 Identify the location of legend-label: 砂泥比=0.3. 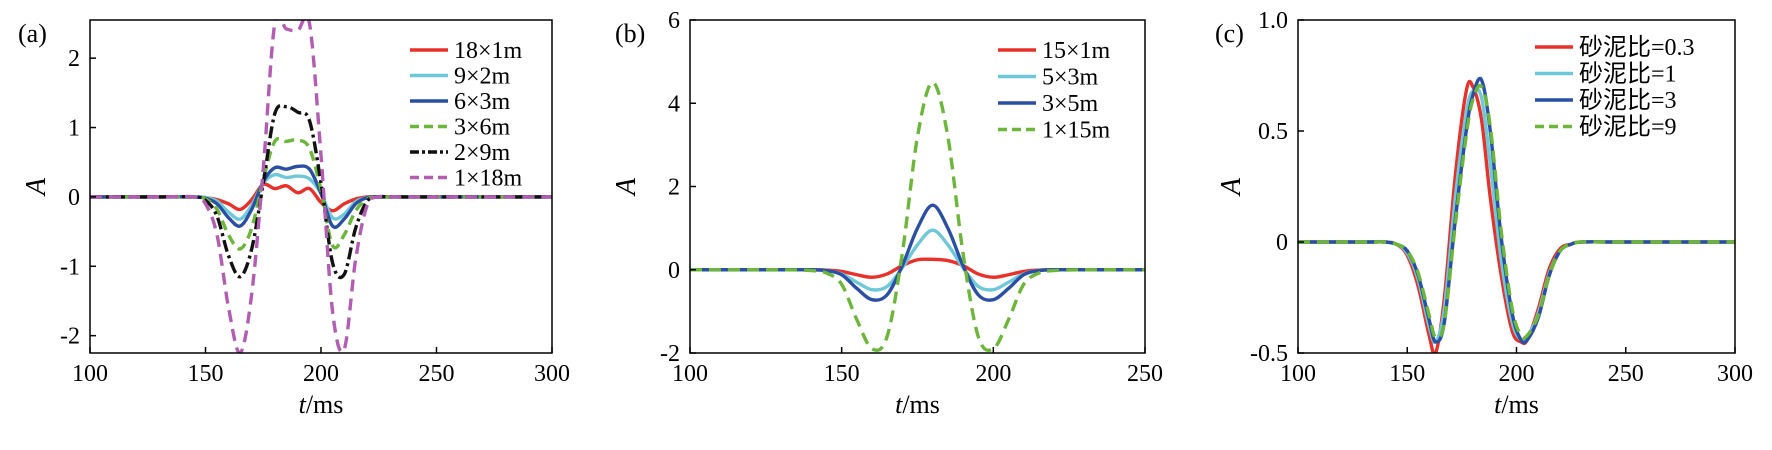
(1637, 47).